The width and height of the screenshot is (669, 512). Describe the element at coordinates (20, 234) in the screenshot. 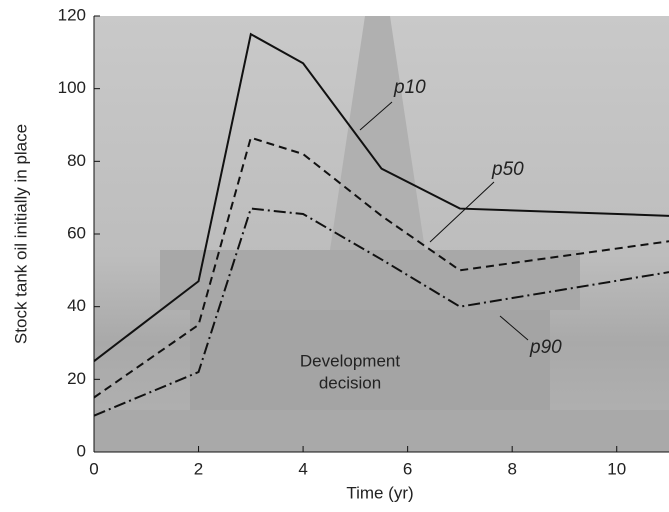

I see `y-axis-label: Stock tank oil initially in place` at that location.